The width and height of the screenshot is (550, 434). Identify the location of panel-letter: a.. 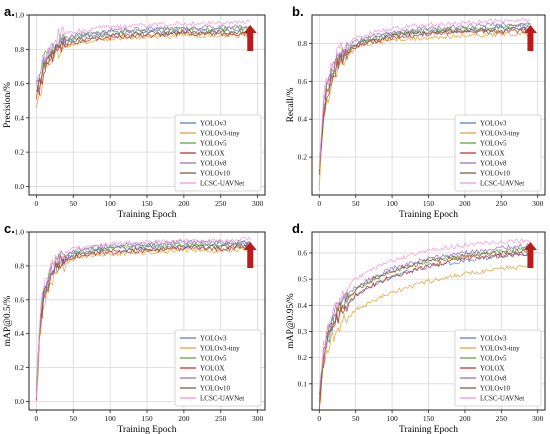
(9, 11).